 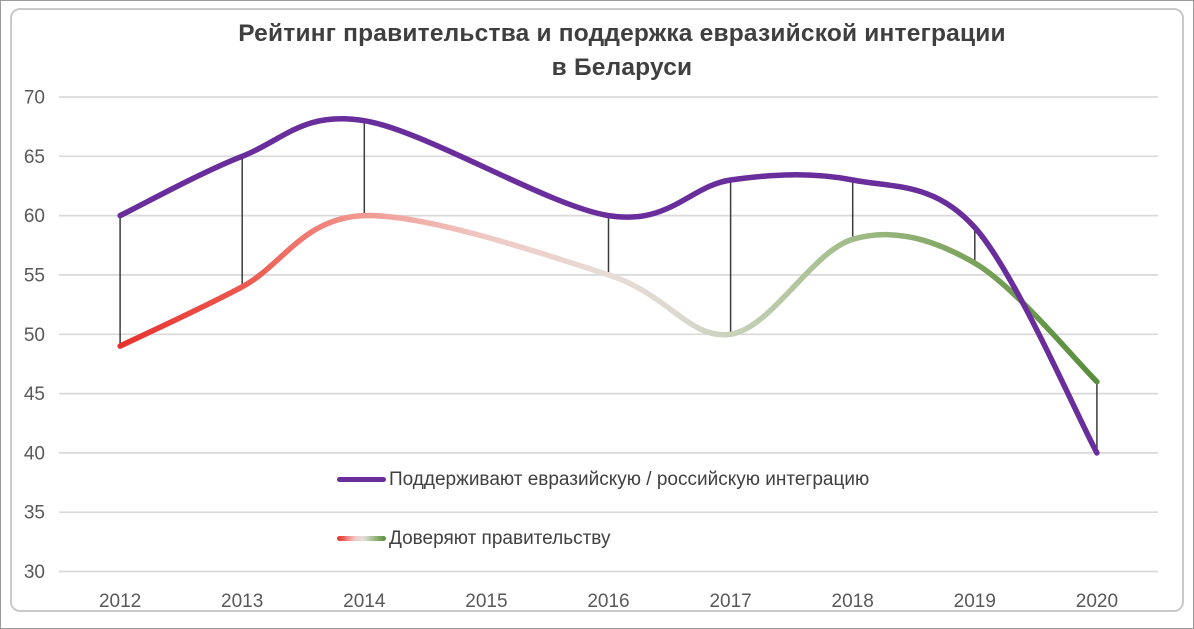 What do you see at coordinates (34, 513) in the screenshot?
I see `y-tick-label-35: 35` at bounding box center [34, 513].